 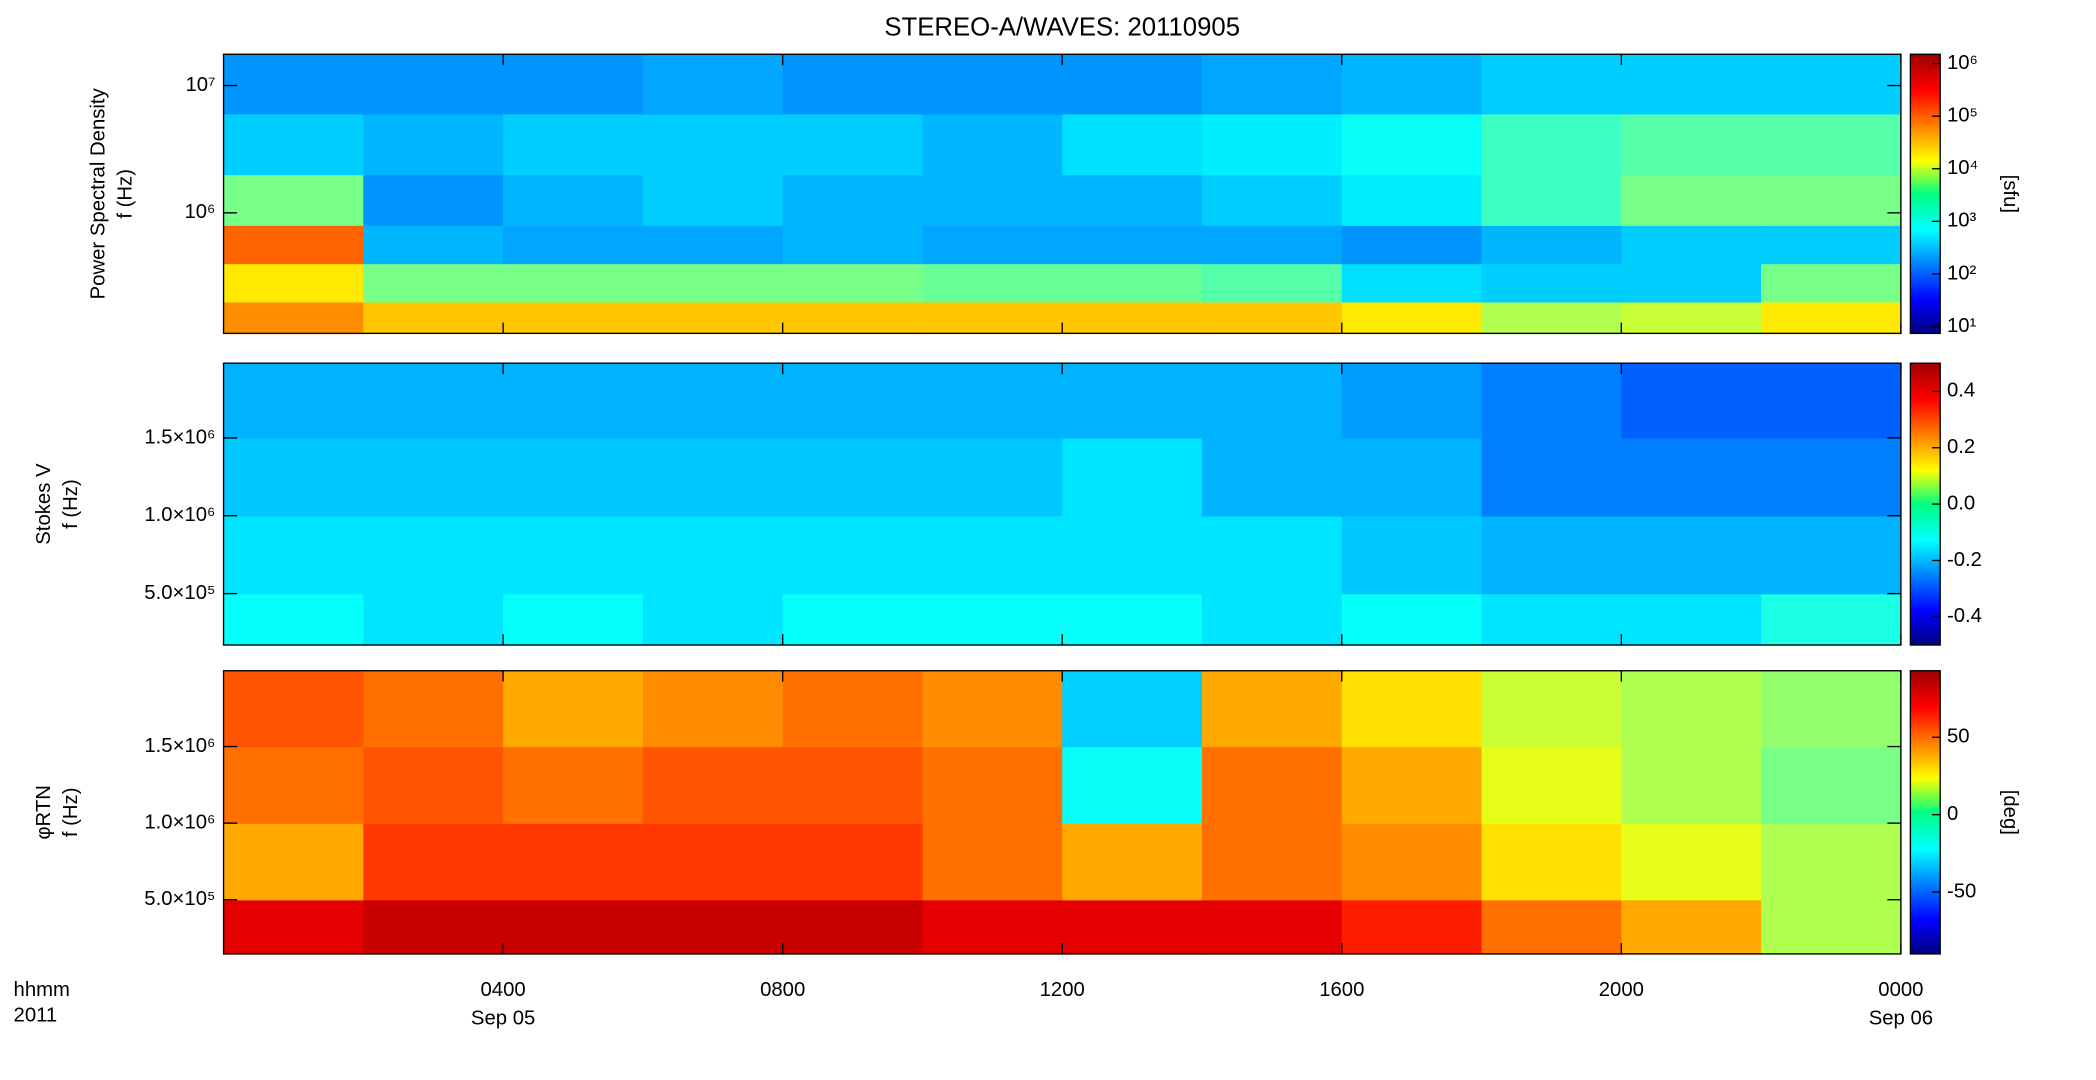 I want to click on x-tick-label: 0000, so click(x=1900, y=990).